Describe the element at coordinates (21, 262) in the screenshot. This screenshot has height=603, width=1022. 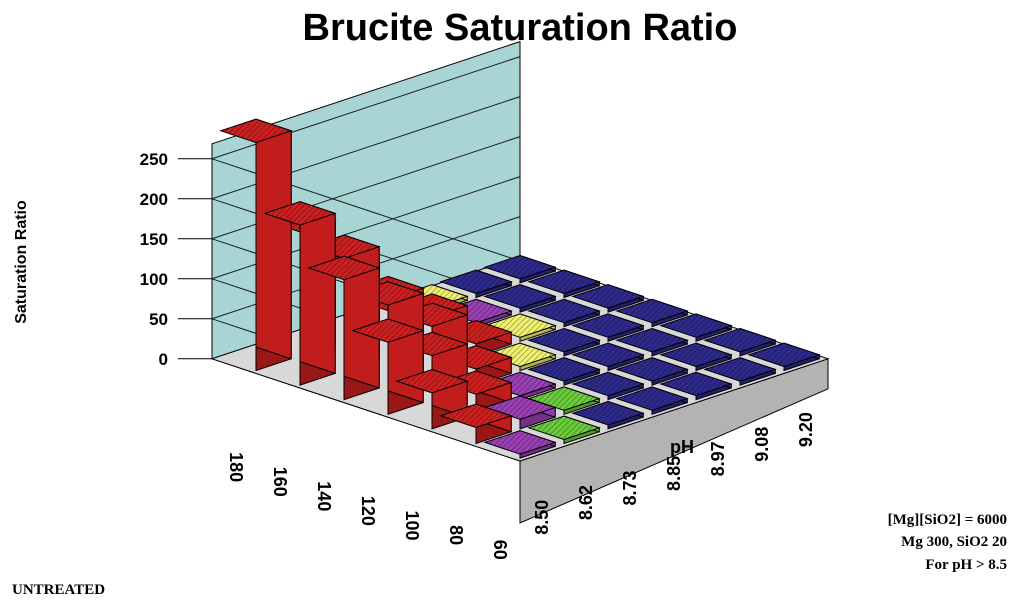
I see `z-axis-label: Saturation Ratio` at that location.